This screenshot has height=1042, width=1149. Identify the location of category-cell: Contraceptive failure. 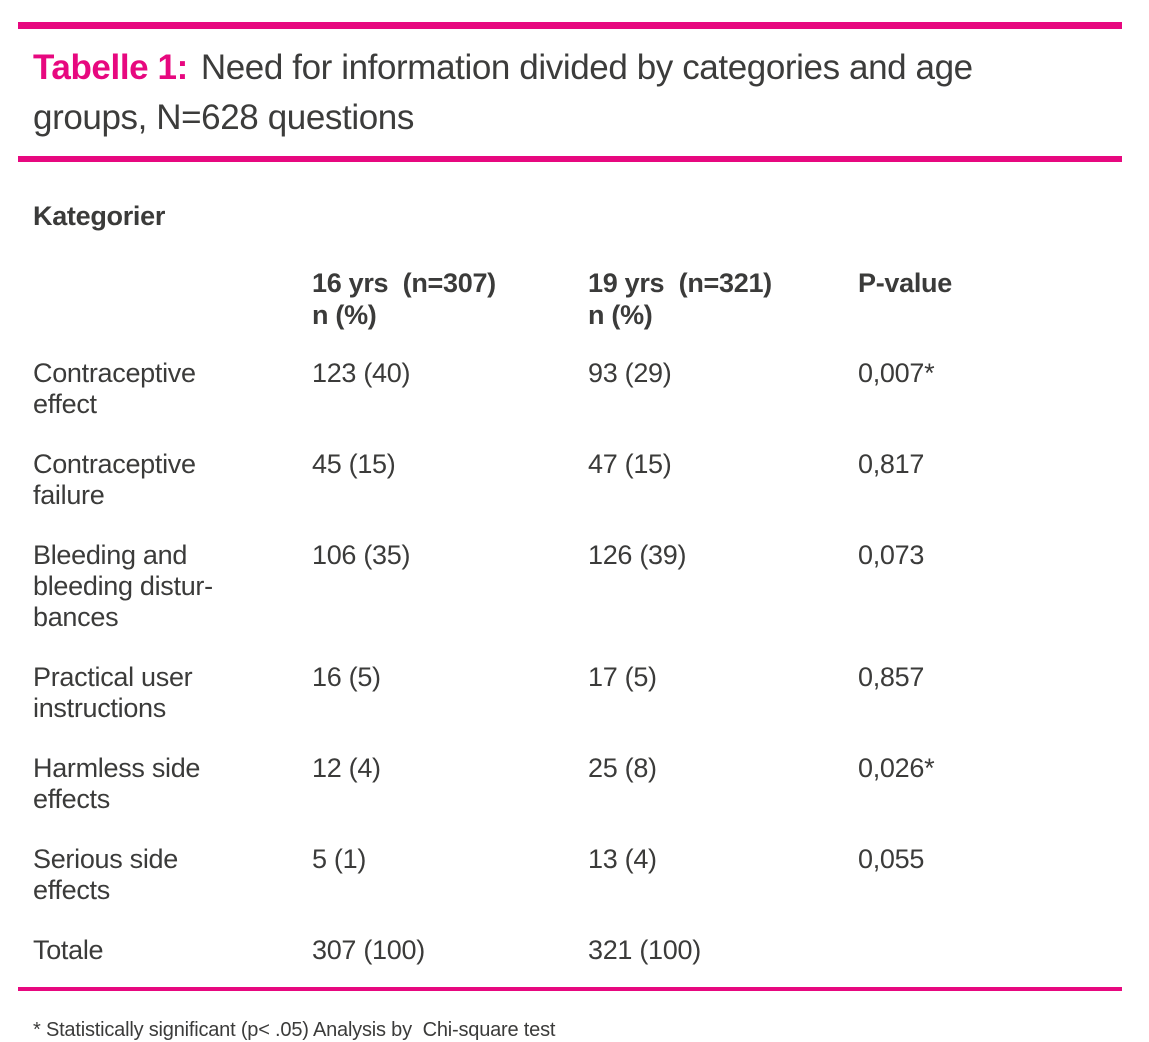
(114, 479).